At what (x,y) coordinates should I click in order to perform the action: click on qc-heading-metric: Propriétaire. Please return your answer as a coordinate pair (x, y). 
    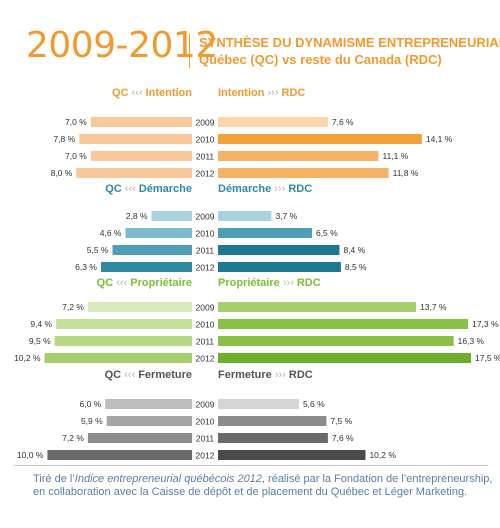
    Looking at the image, I should click on (161, 283).